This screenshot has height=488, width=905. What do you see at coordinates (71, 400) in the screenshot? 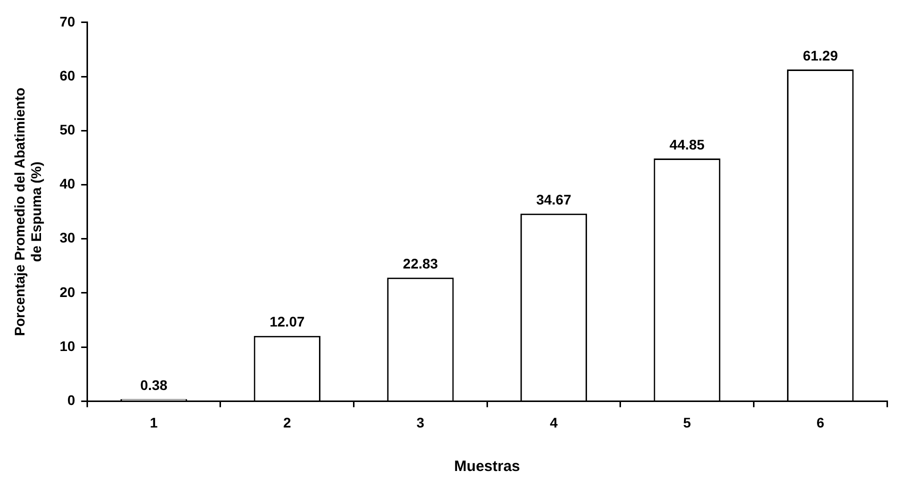
I see `y-tick-label: 0` at bounding box center [71, 400].